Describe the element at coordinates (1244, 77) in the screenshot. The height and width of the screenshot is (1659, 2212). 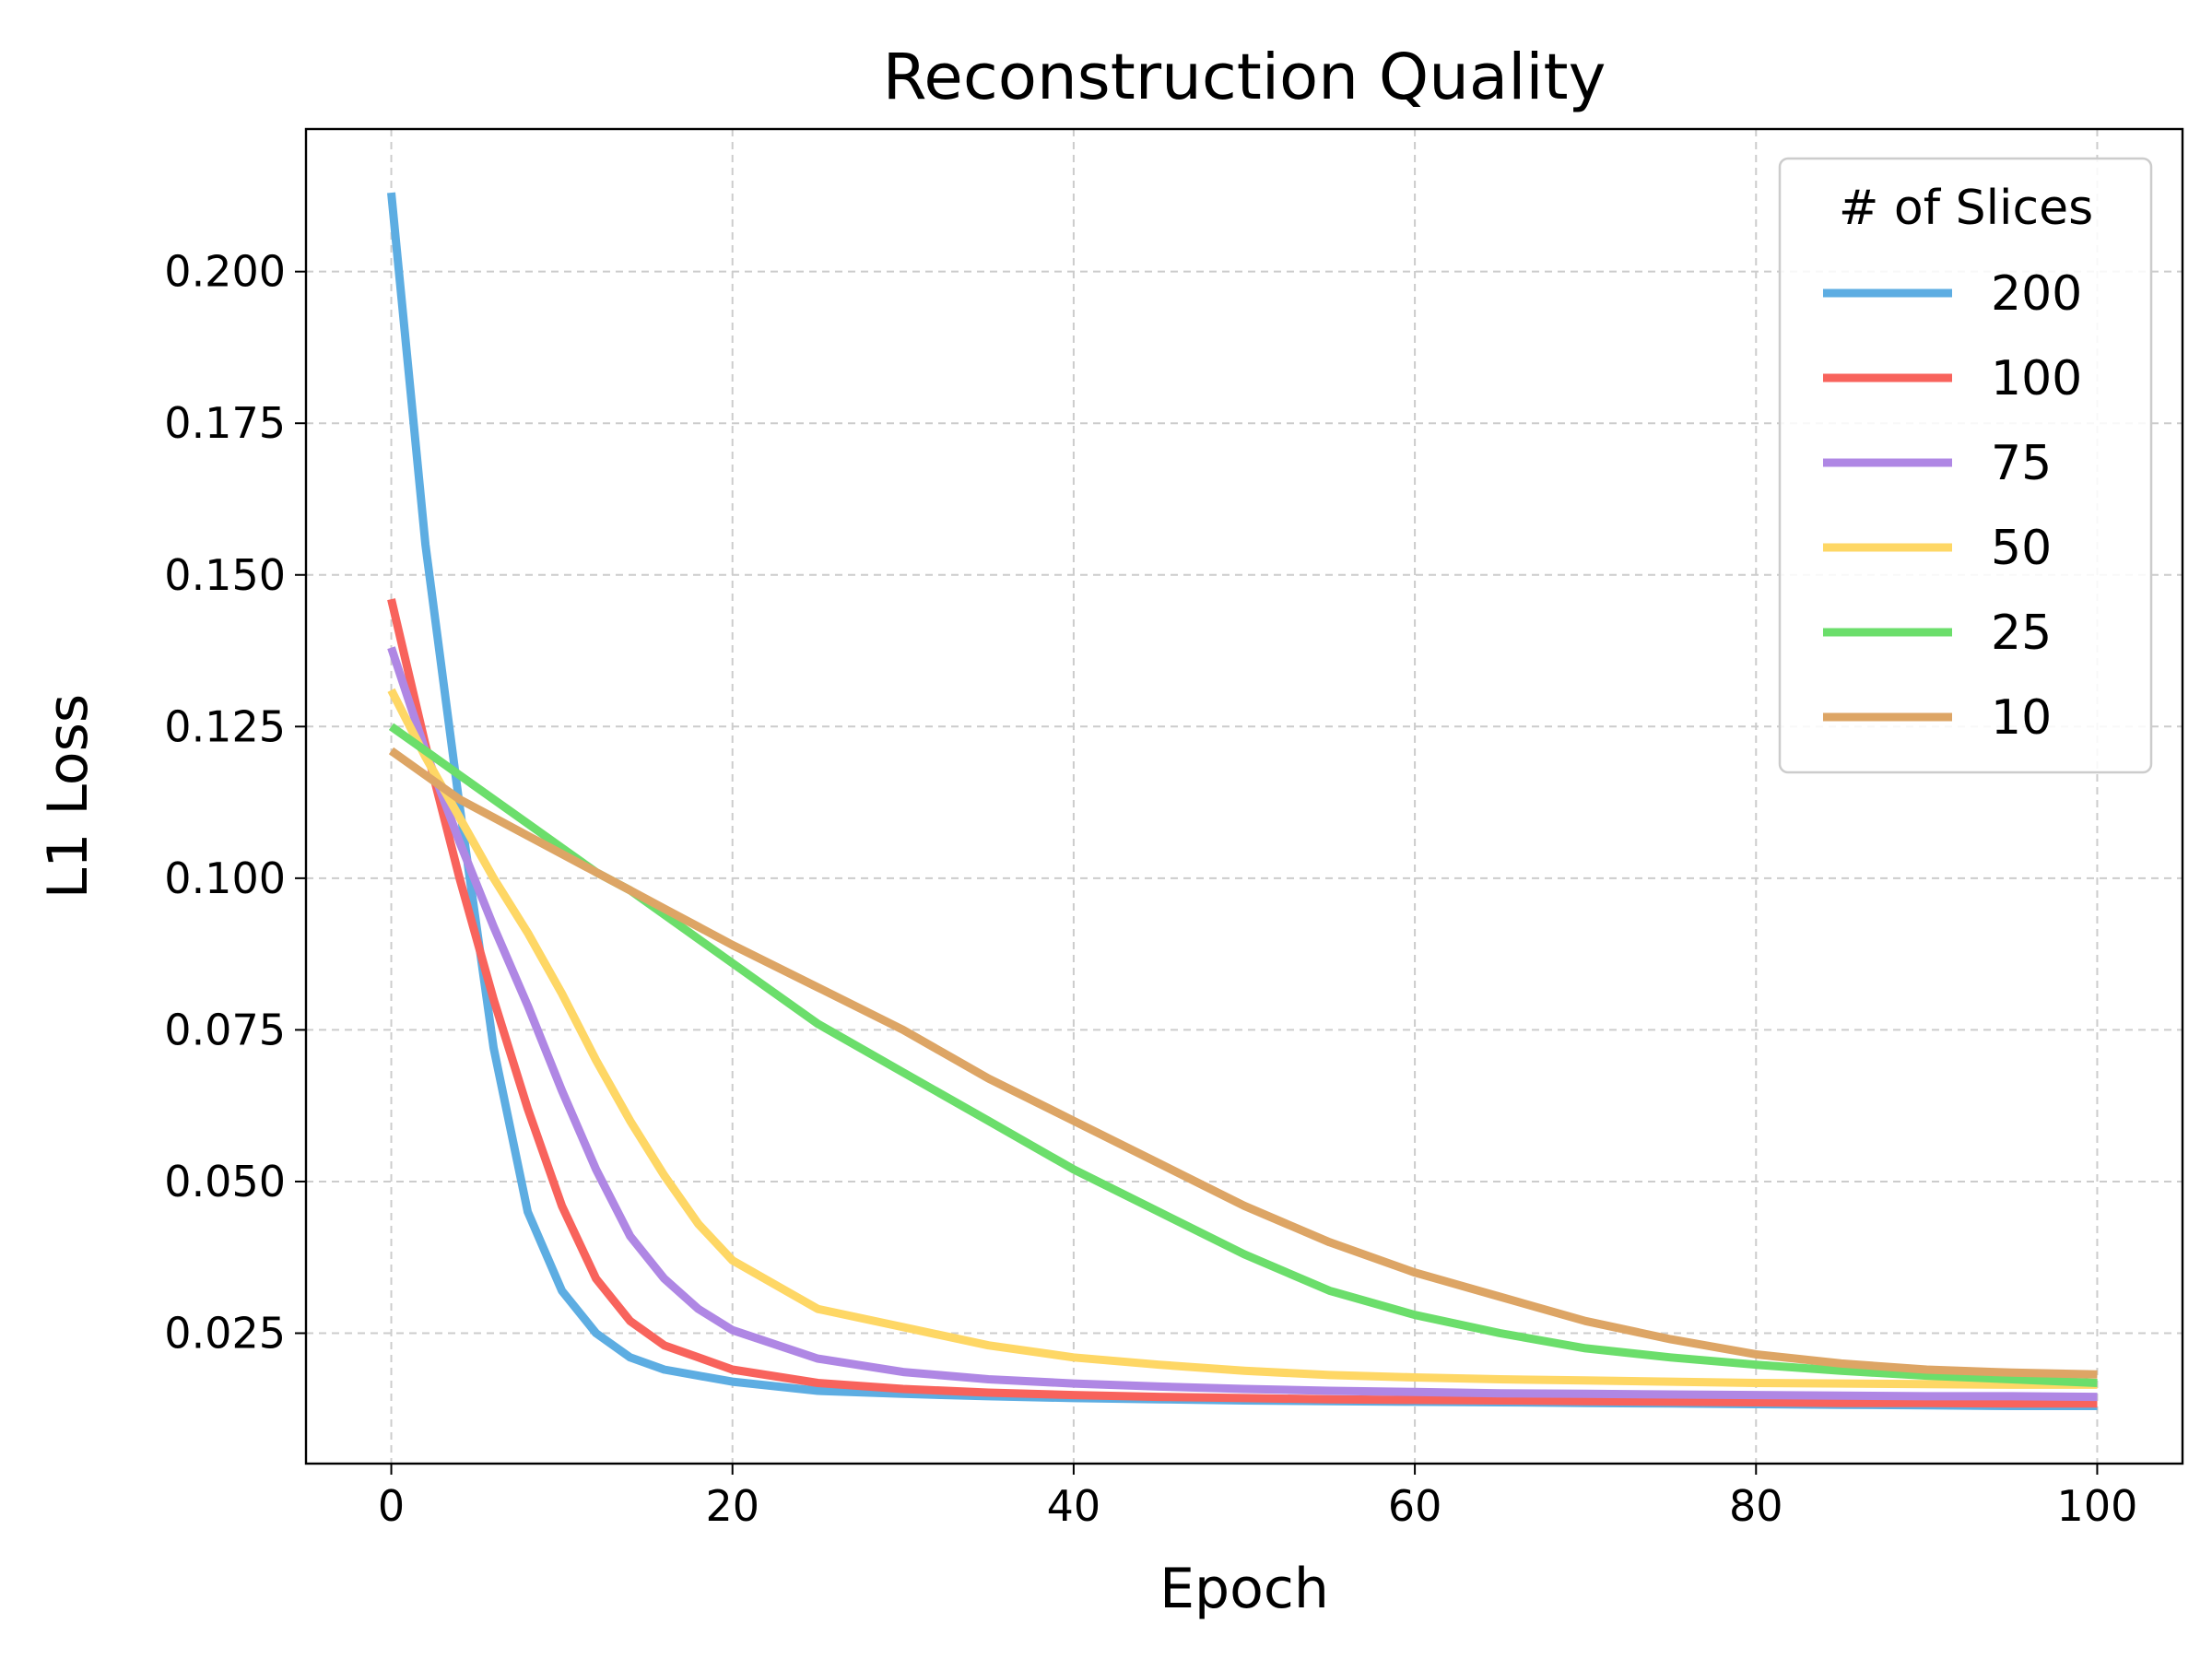
I see `chart-title: Reconstruction Quality` at that location.